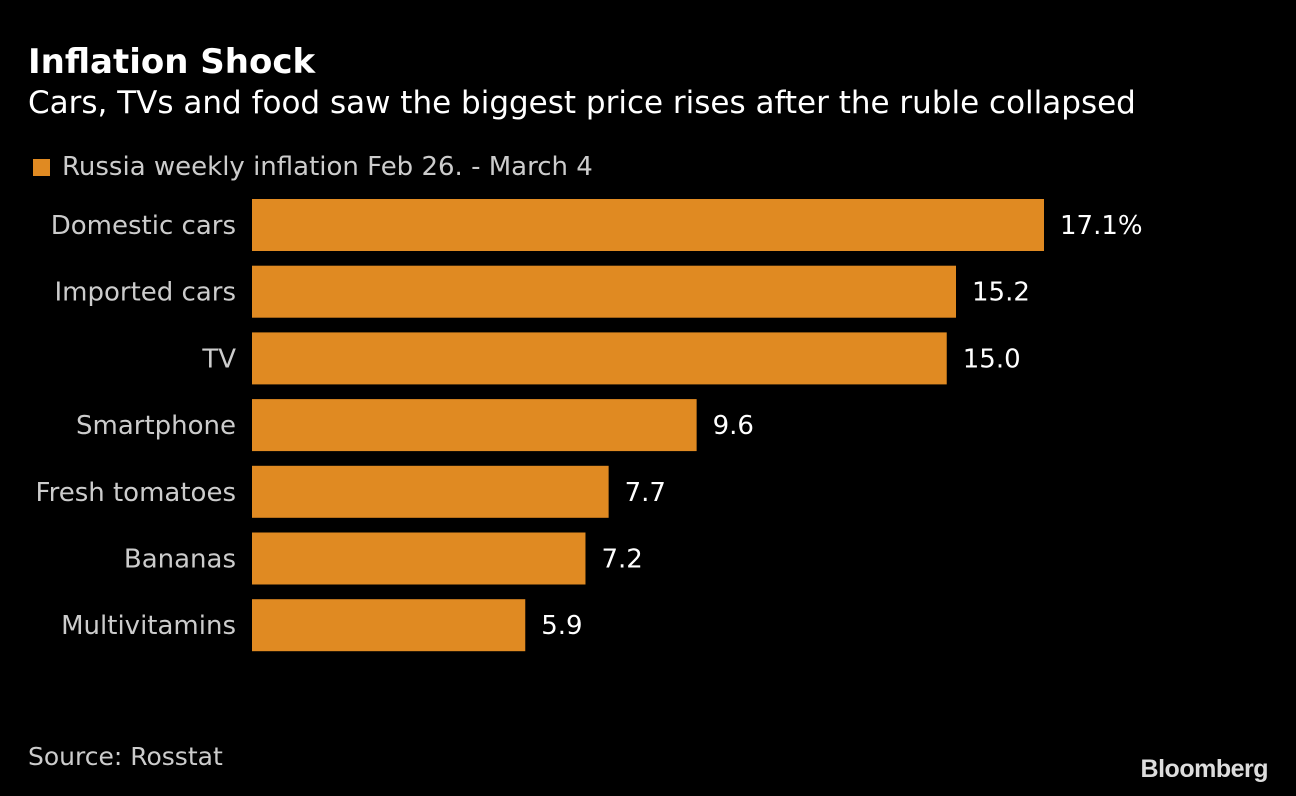  What do you see at coordinates (180, 560) in the screenshot?
I see `category-label: Bananas` at bounding box center [180, 560].